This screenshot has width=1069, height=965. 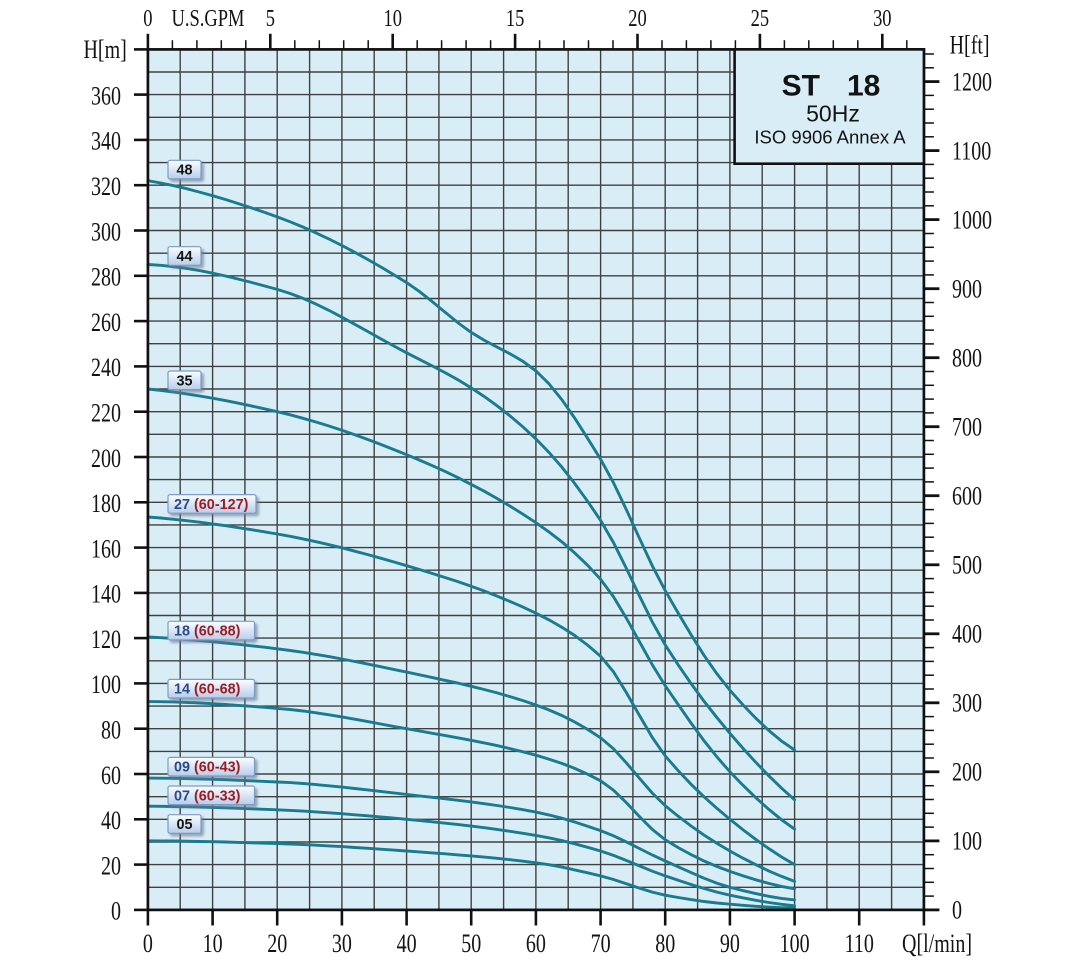 What do you see at coordinates (208, 18) in the screenshot?
I see `svg-text: U.S.GPM` at bounding box center [208, 18].